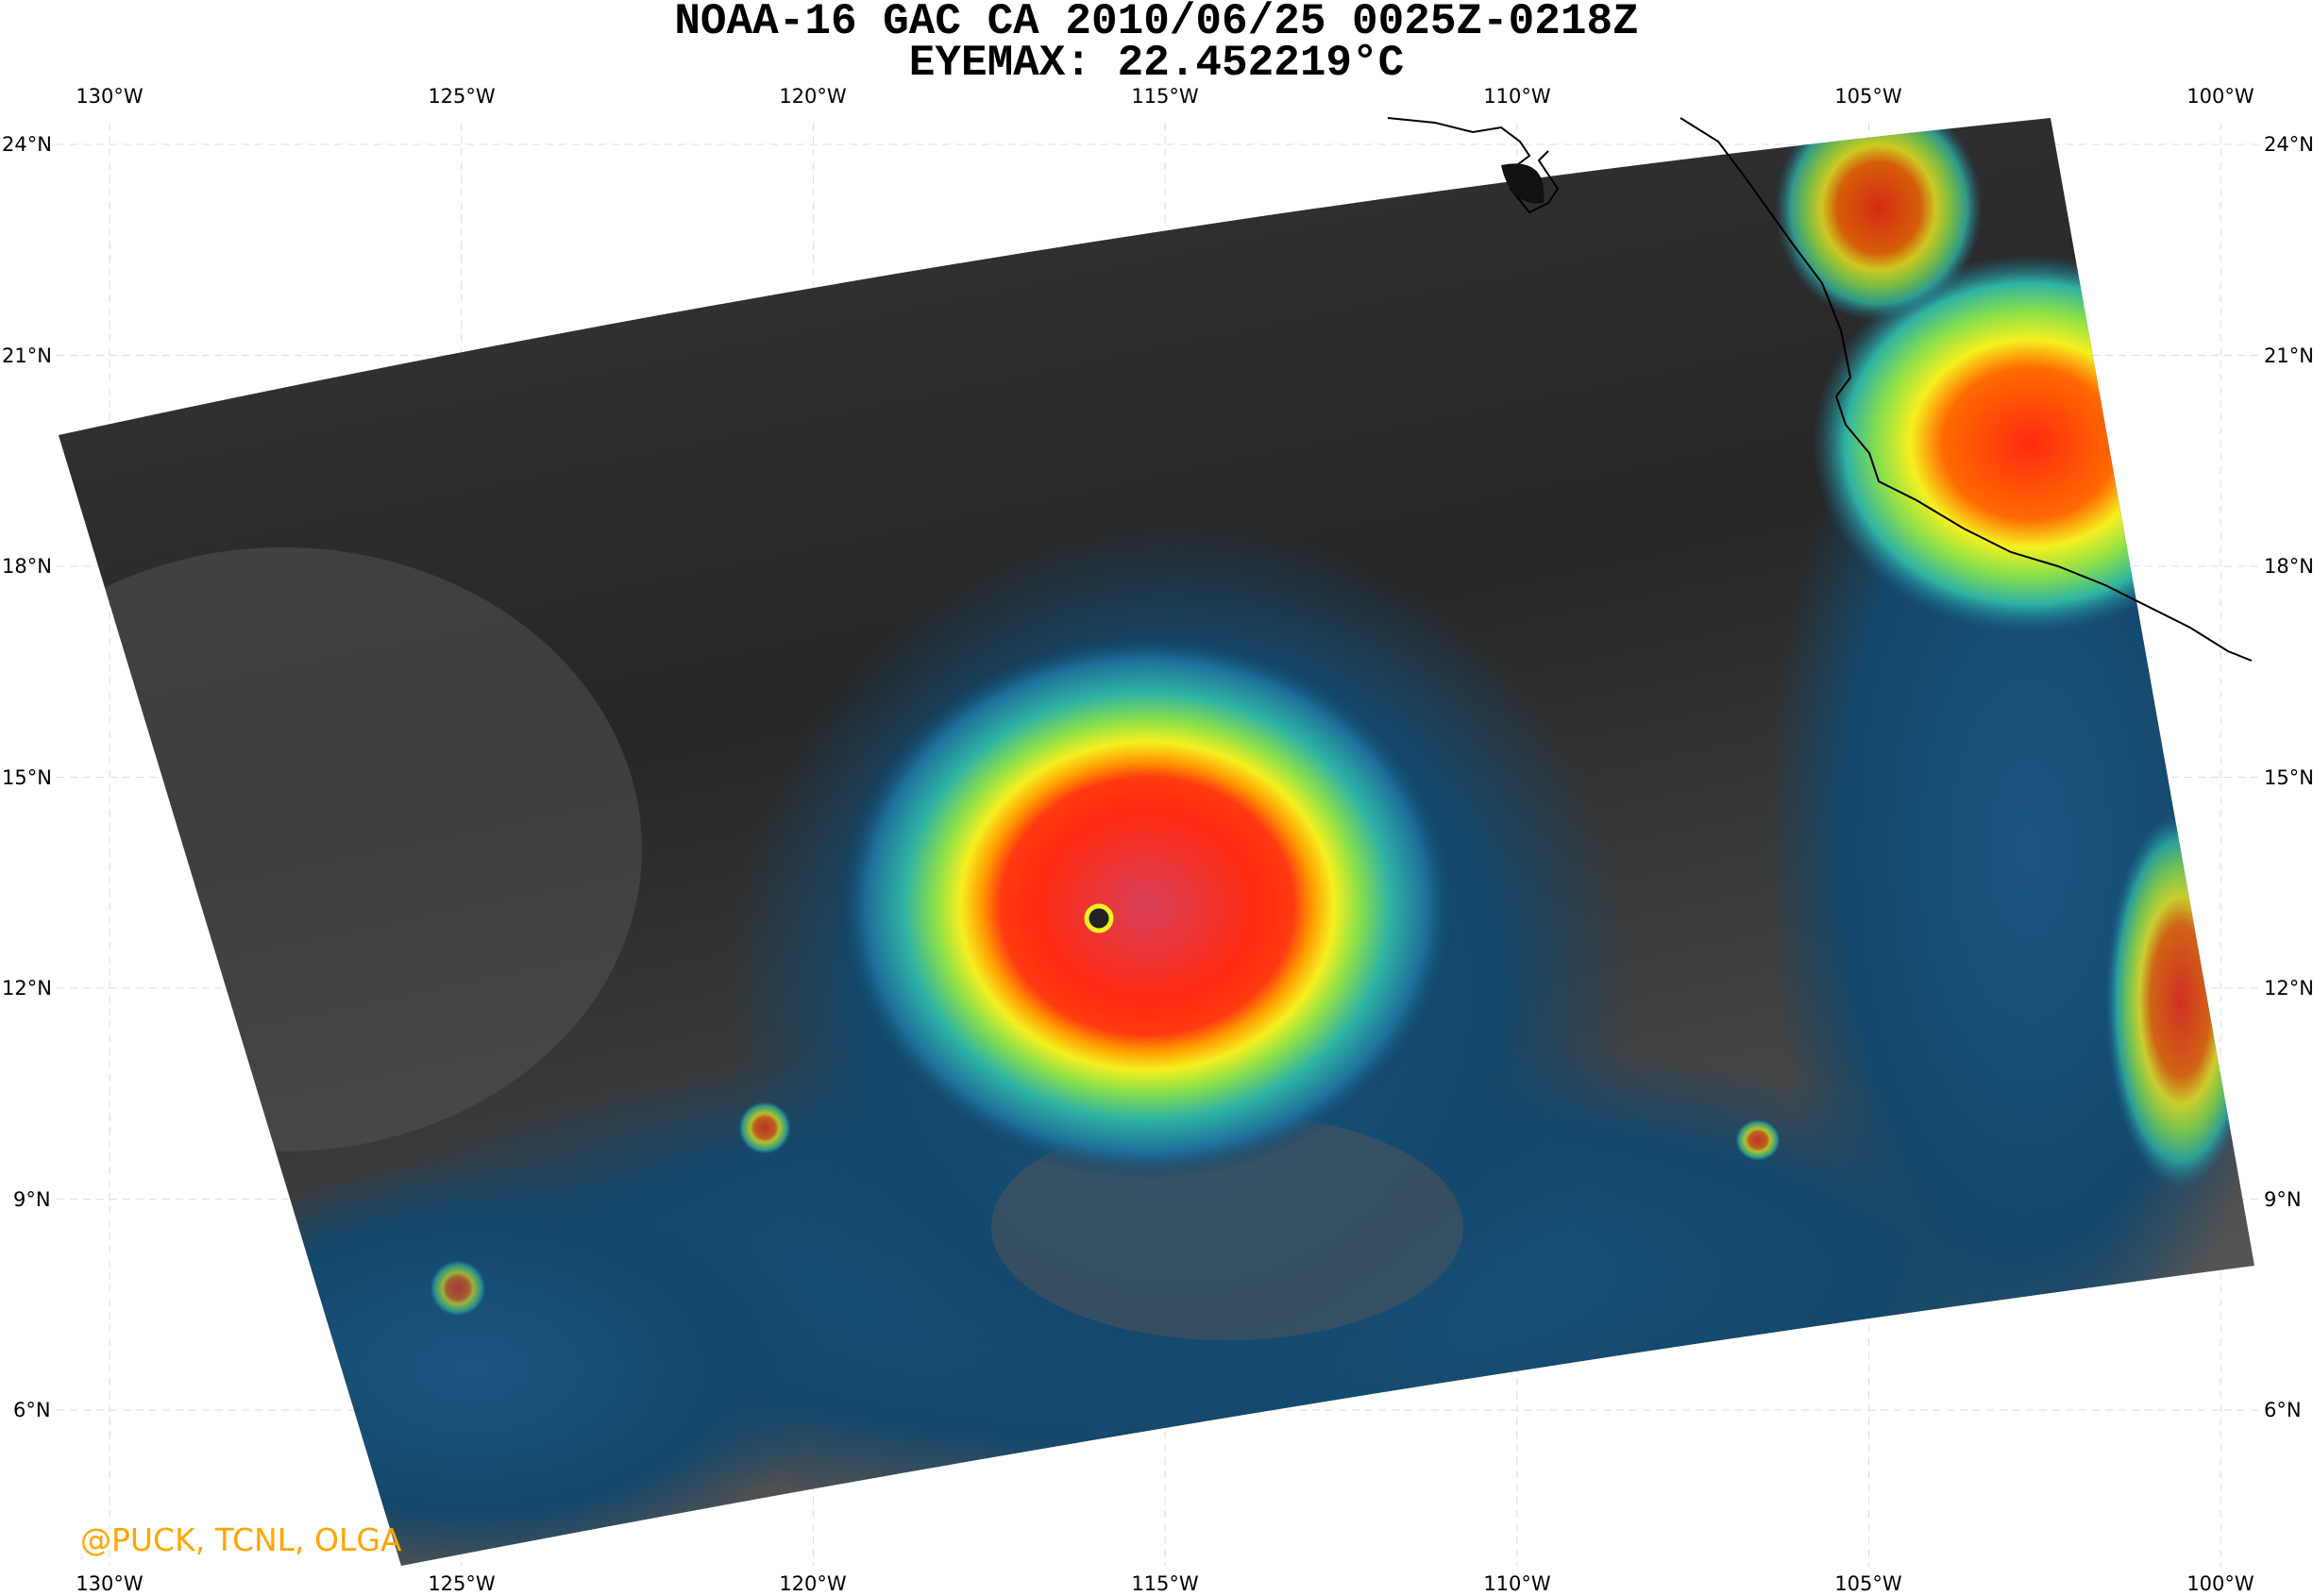 The height and width of the screenshot is (1596, 2313). What do you see at coordinates (2220, 96) in the screenshot?
I see `lon-label-top: 100°W` at bounding box center [2220, 96].